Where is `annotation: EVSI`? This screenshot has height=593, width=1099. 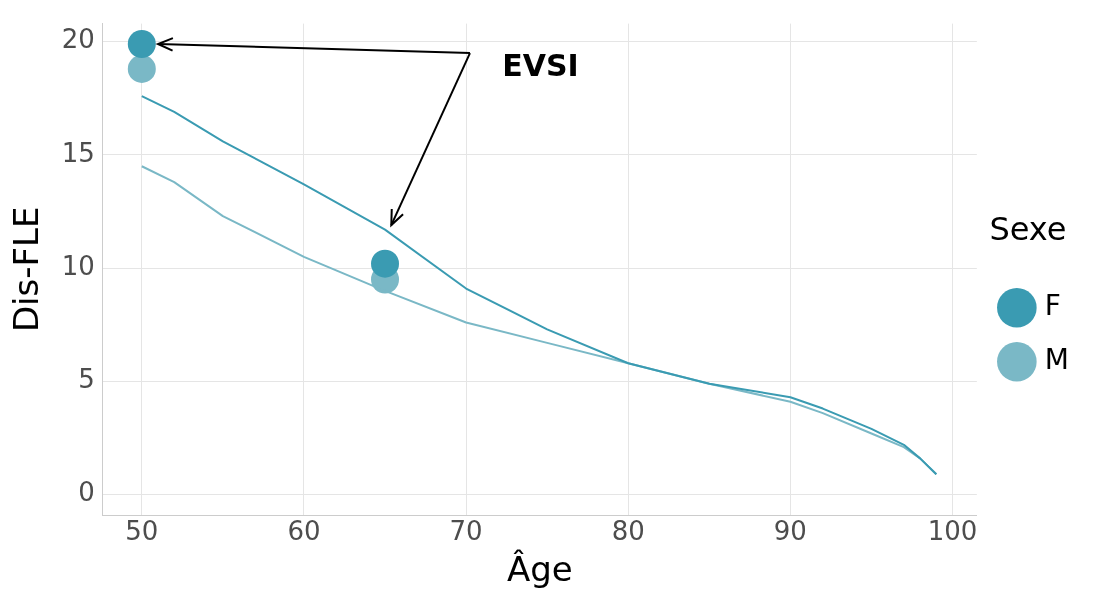 annotation: EVSI is located at coordinates (540, 65).